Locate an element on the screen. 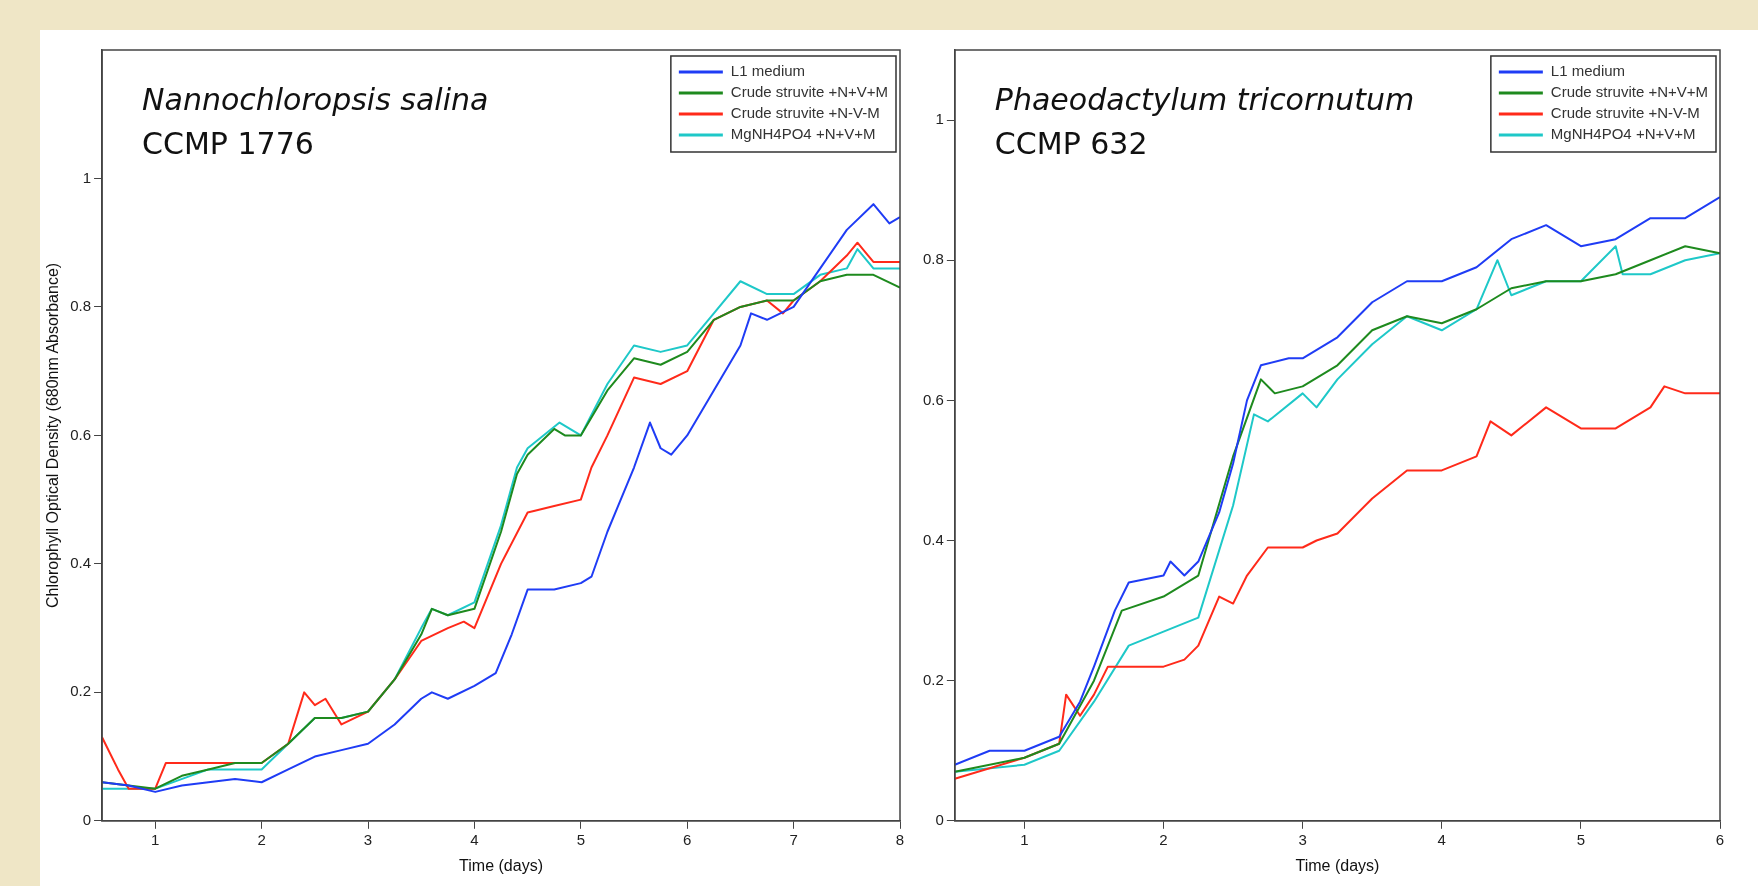 This screenshot has height=886, width=1758. annotation: CCMP 632 is located at coordinates (1071, 143).